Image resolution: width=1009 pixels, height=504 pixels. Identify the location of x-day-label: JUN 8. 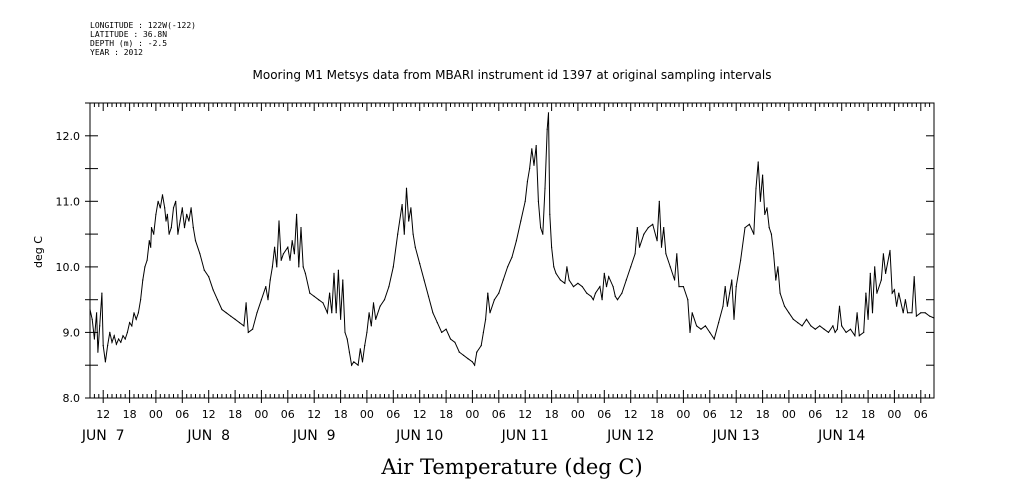
(208, 436).